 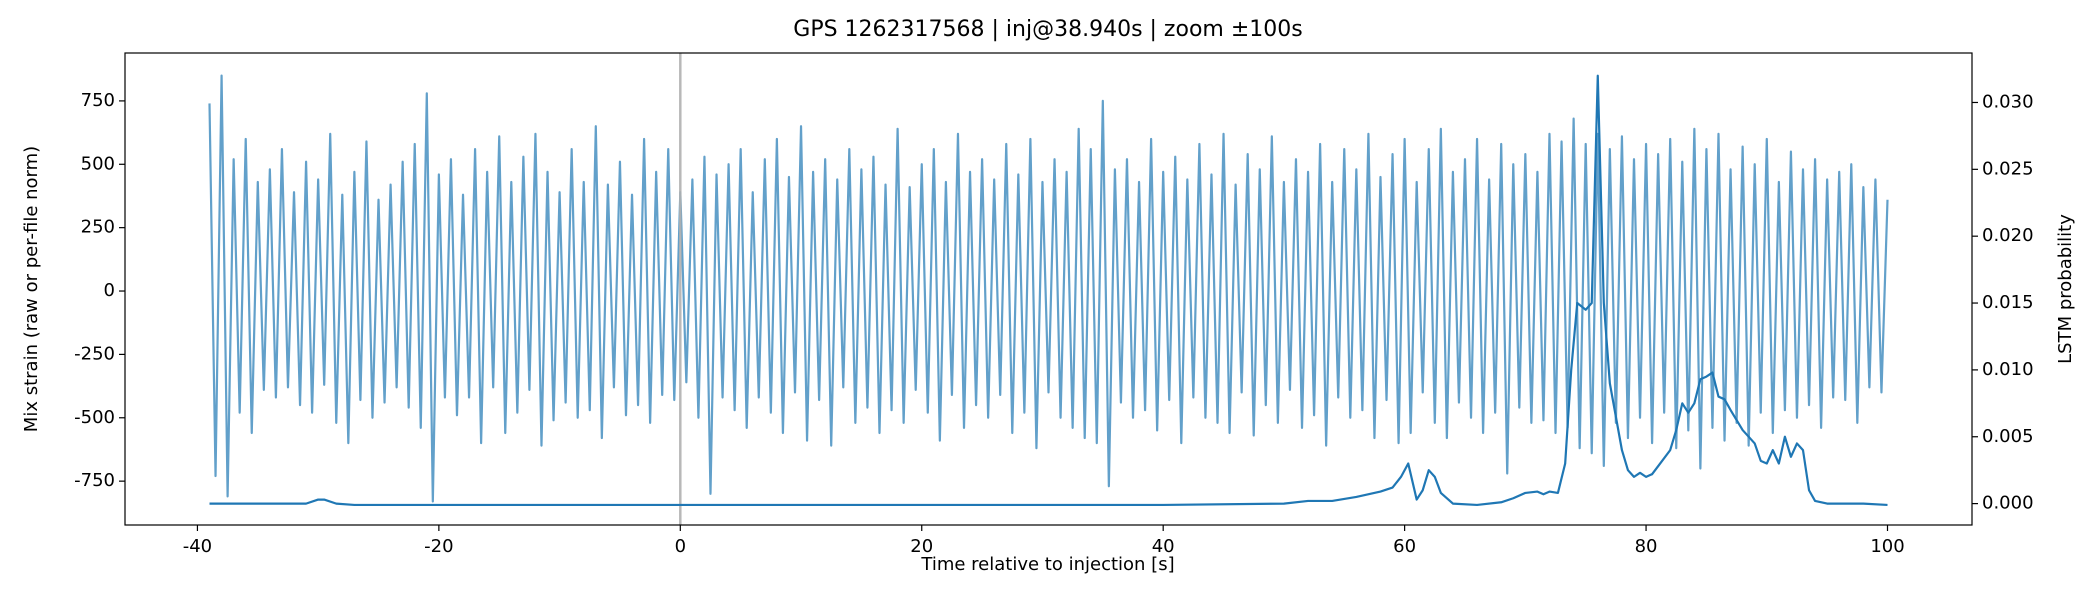 I want to click on y2-axis-label: LSTM probability, so click(x=2065, y=289).